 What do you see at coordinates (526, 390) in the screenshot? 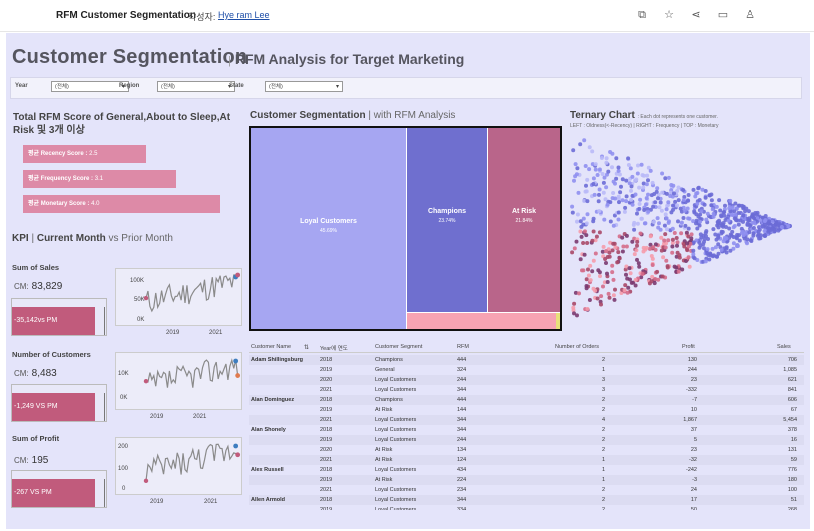
I see `table-row: 2021 Loyal Customers 344 3 -332 841` at bounding box center [526, 390].